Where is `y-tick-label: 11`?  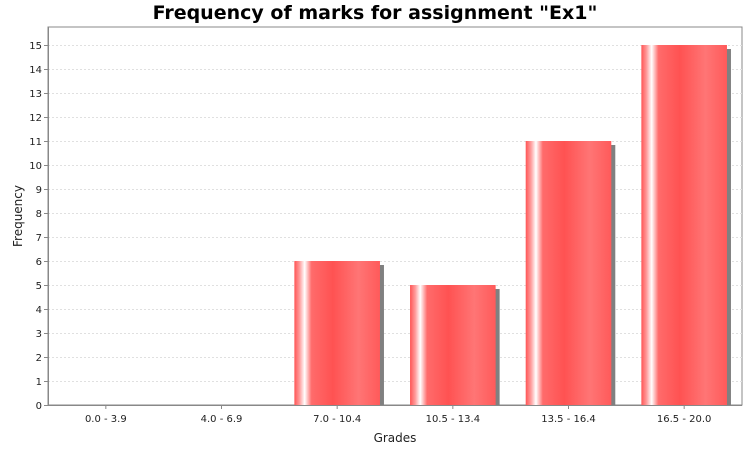 y-tick-label: 11 is located at coordinates (35, 142).